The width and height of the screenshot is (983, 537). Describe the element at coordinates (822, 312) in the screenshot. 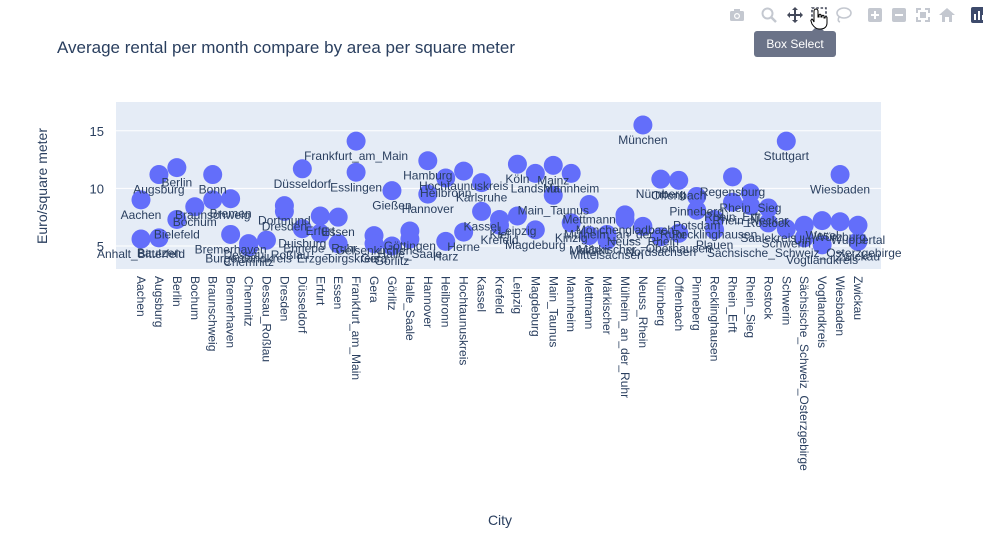

I see `x-tick-label: Vogtlandkreis` at that location.